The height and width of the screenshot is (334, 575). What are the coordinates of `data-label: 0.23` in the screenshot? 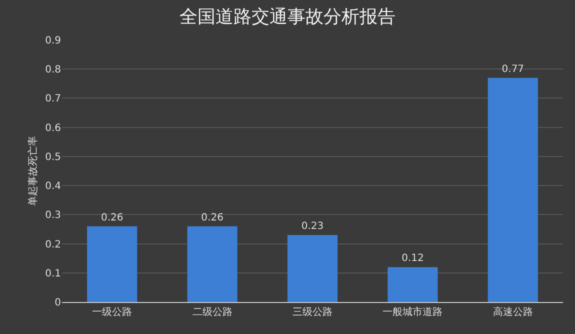 It's located at (312, 226).